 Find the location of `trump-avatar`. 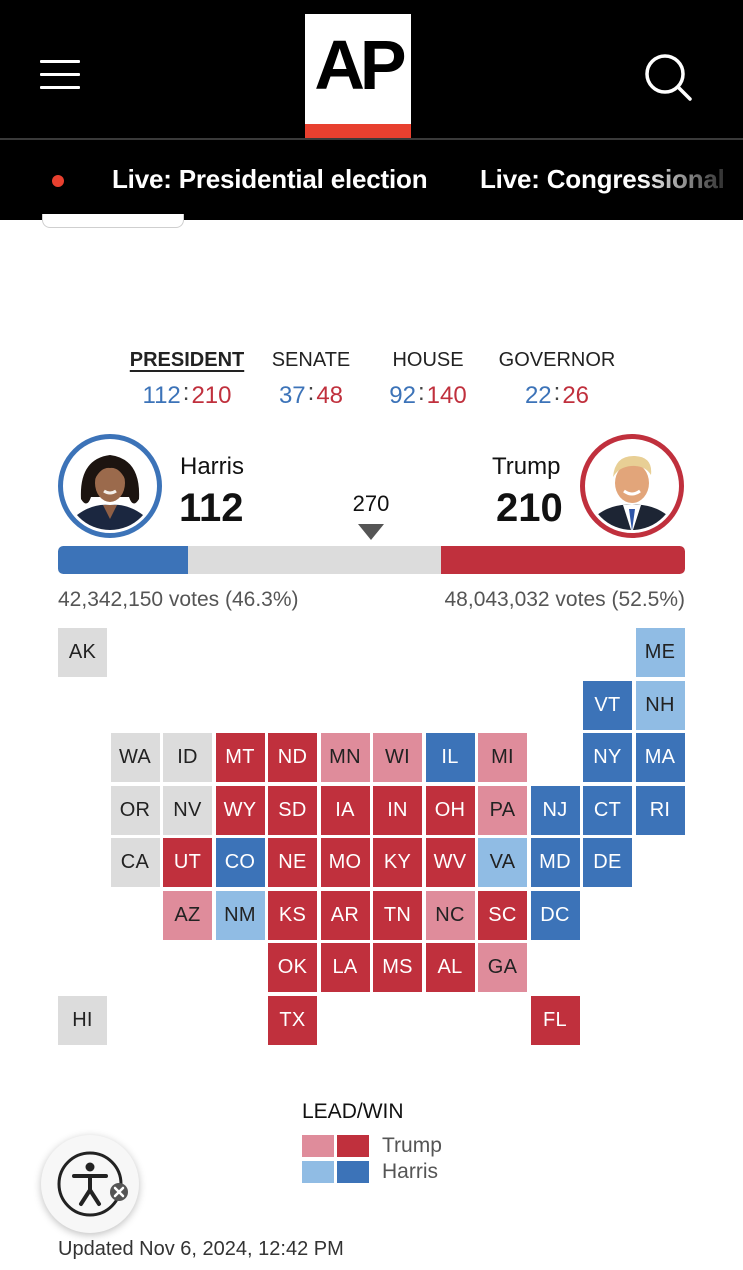

trump-avatar is located at coordinates (632, 486).